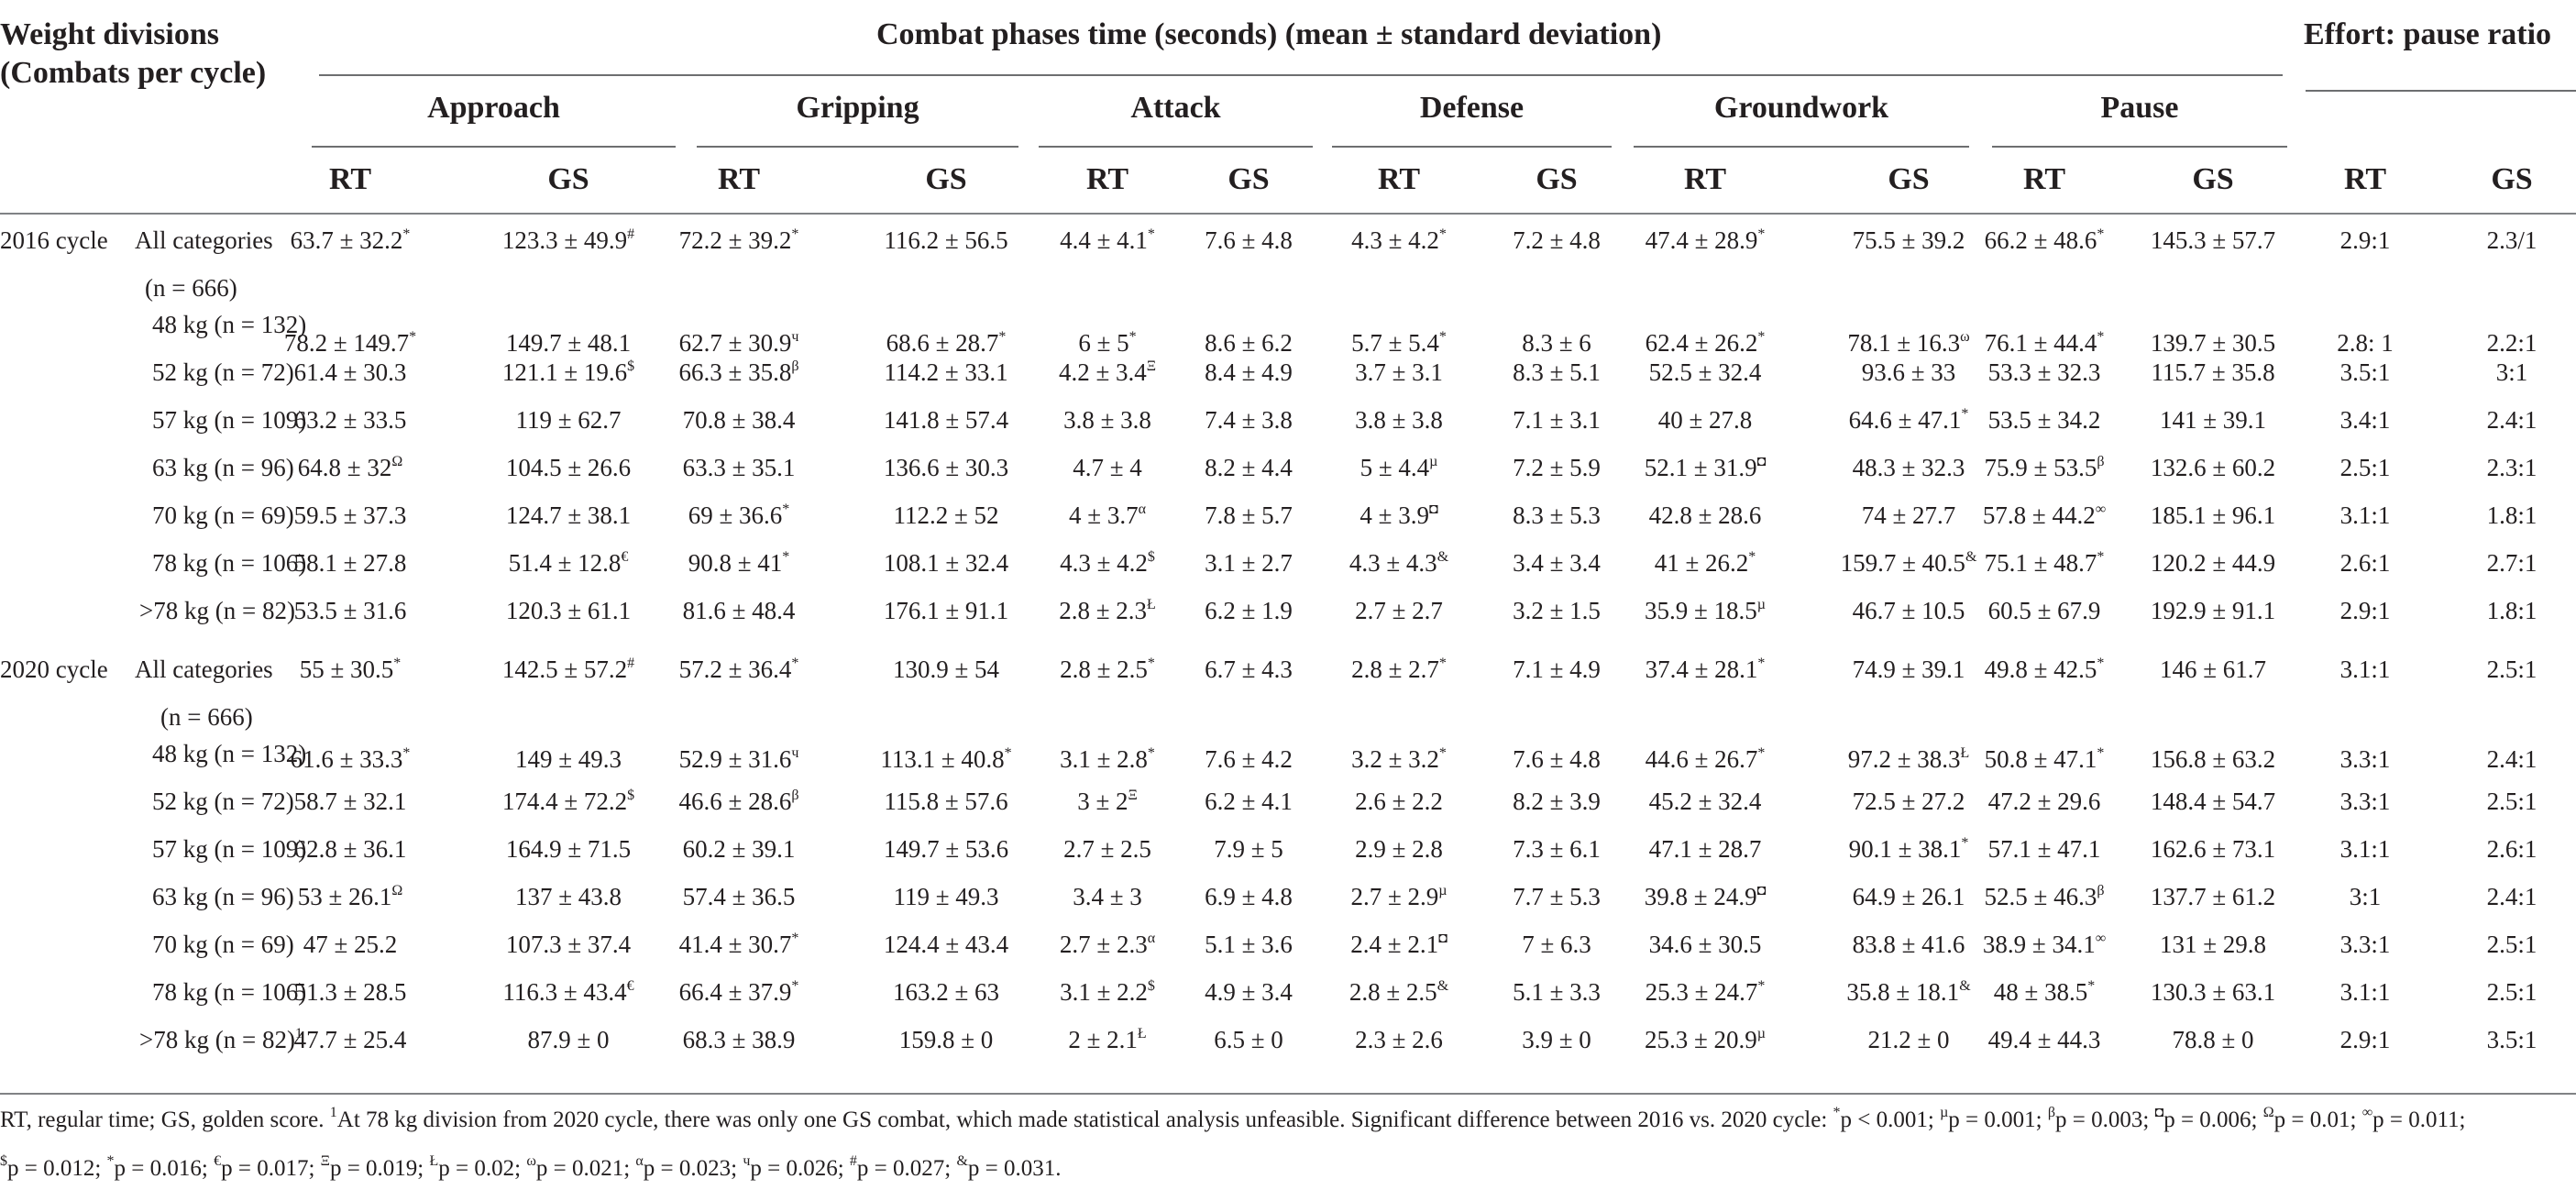  Describe the element at coordinates (1705, 372) in the screenshot. I see `table-cell: 52.5 ± 32.4` at that location.